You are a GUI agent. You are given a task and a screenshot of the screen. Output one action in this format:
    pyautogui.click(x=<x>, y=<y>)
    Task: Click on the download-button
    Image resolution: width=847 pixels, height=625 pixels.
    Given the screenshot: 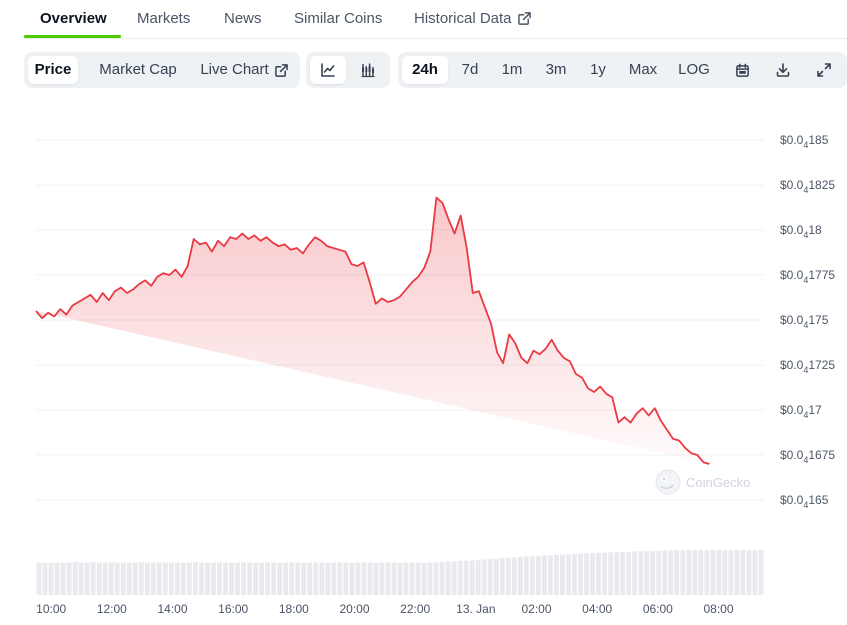 What is the action you would take?
    pyautogui.click(x=783, y=70)
    